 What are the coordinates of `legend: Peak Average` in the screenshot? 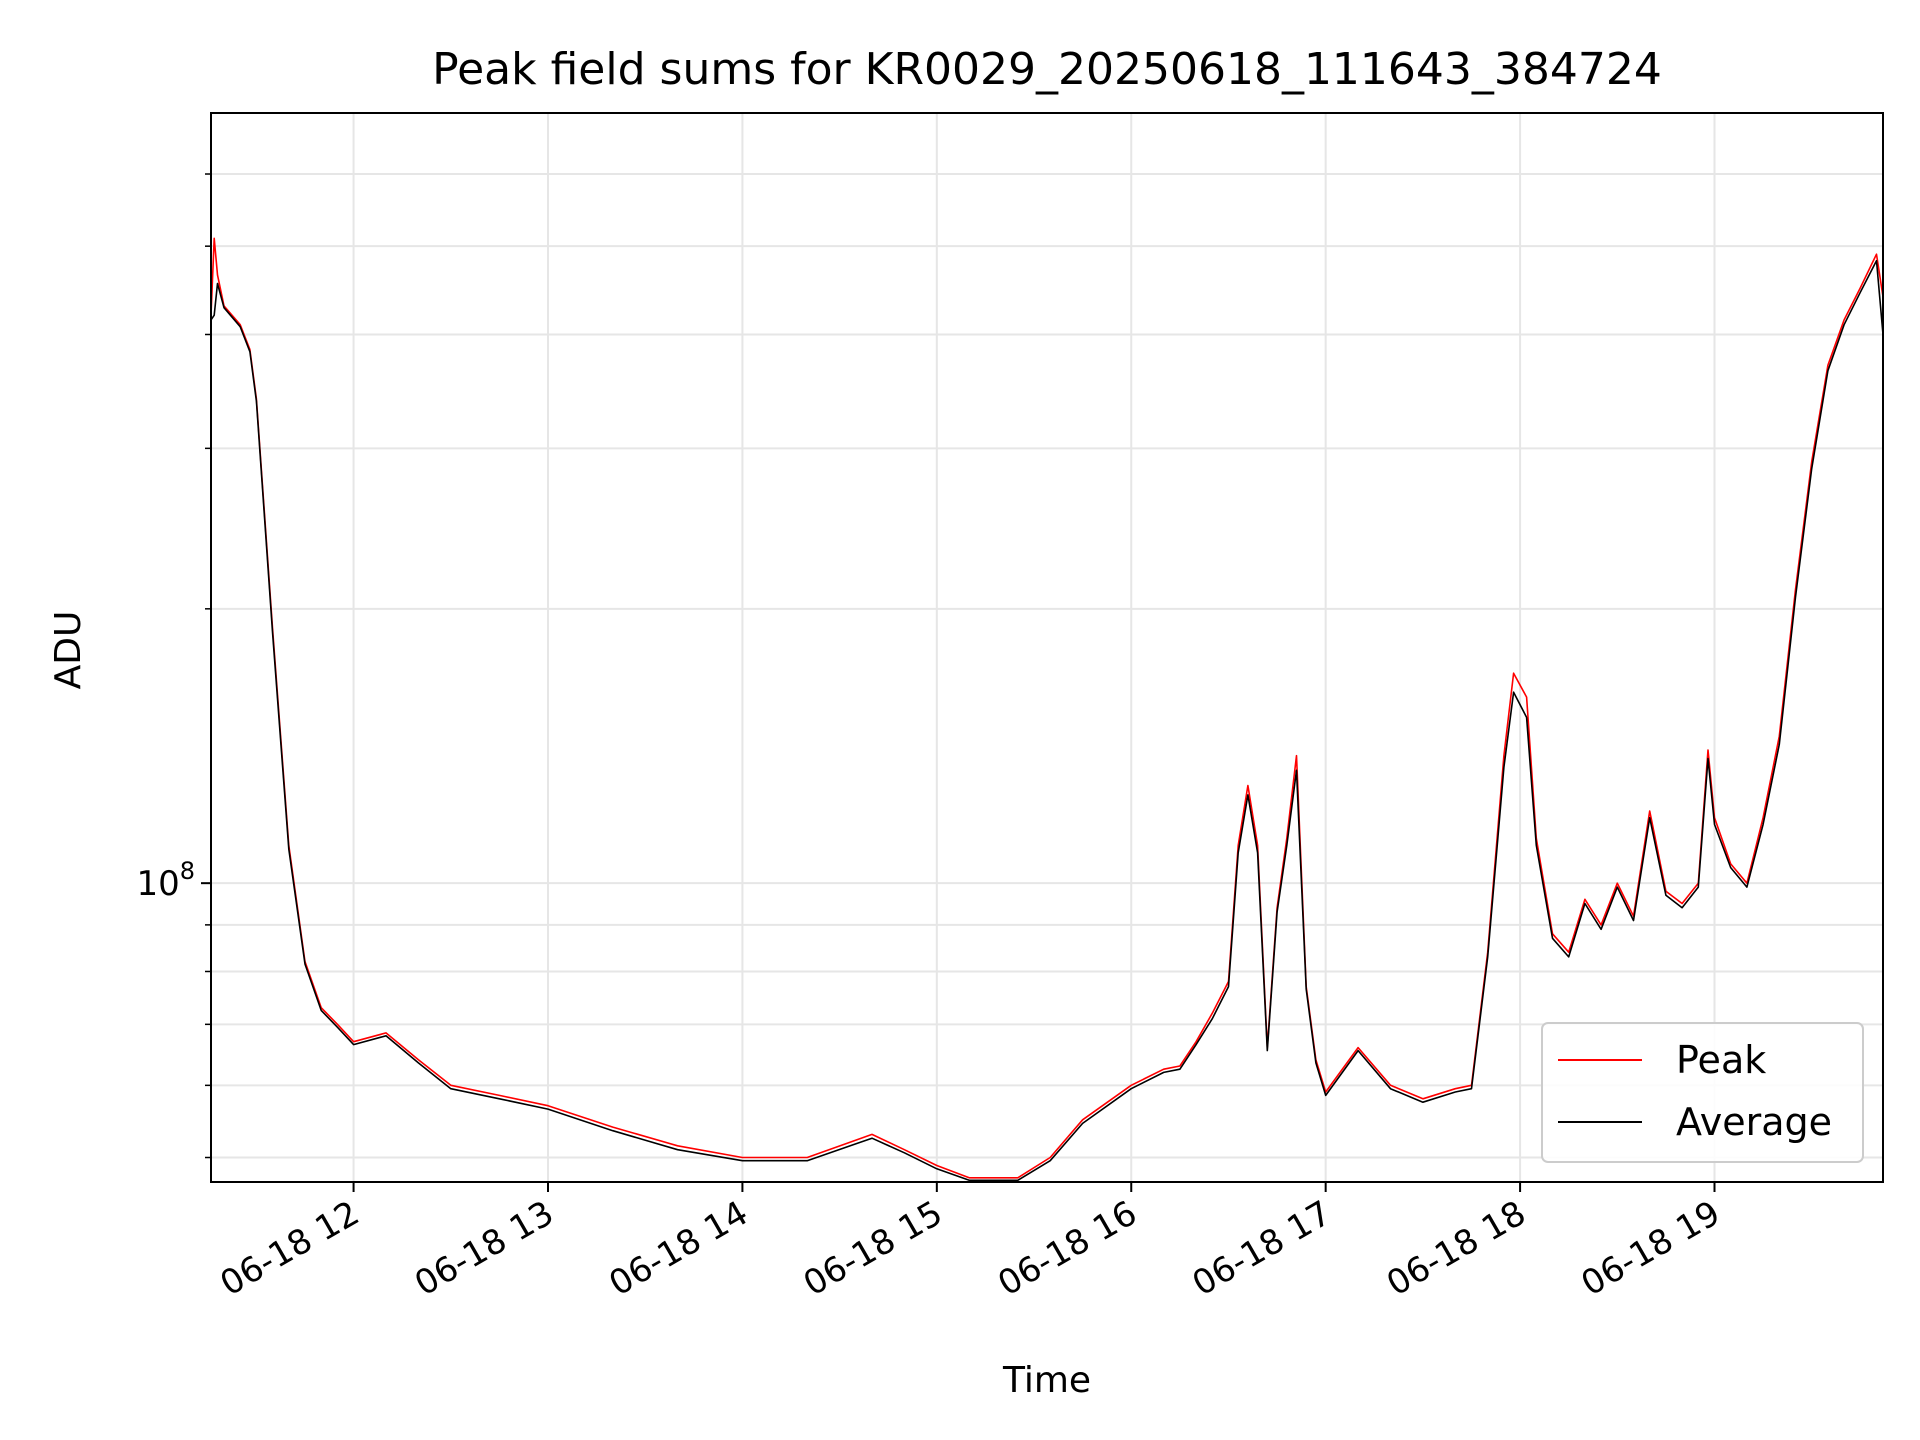 It's located at (1702, 1092).